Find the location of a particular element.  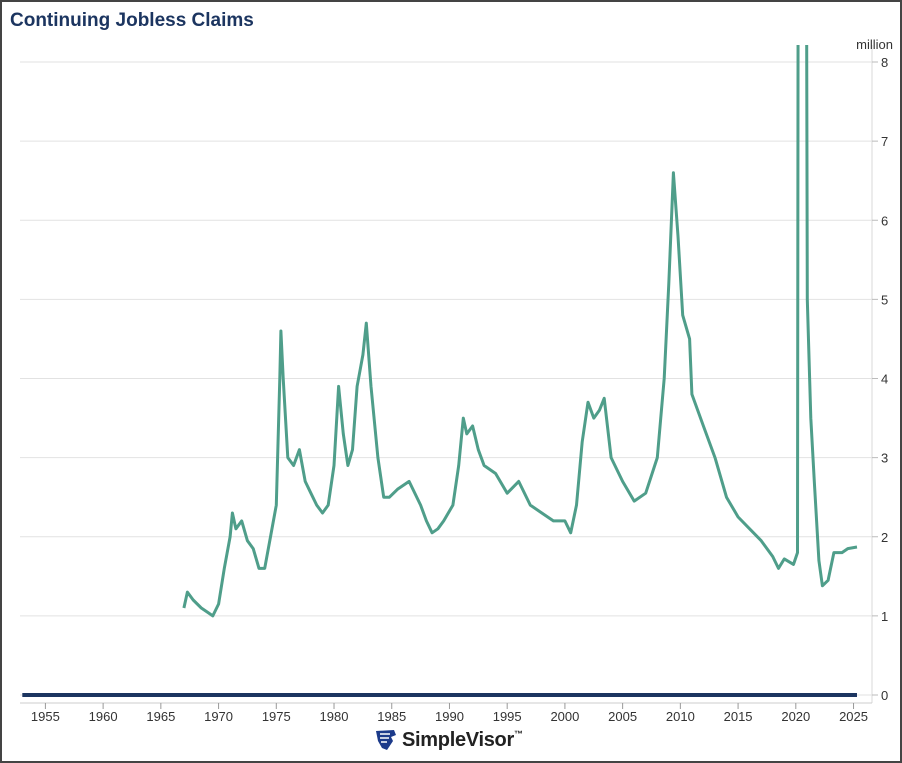

y-tick-label: 7 is located at coordinates (884, 141).